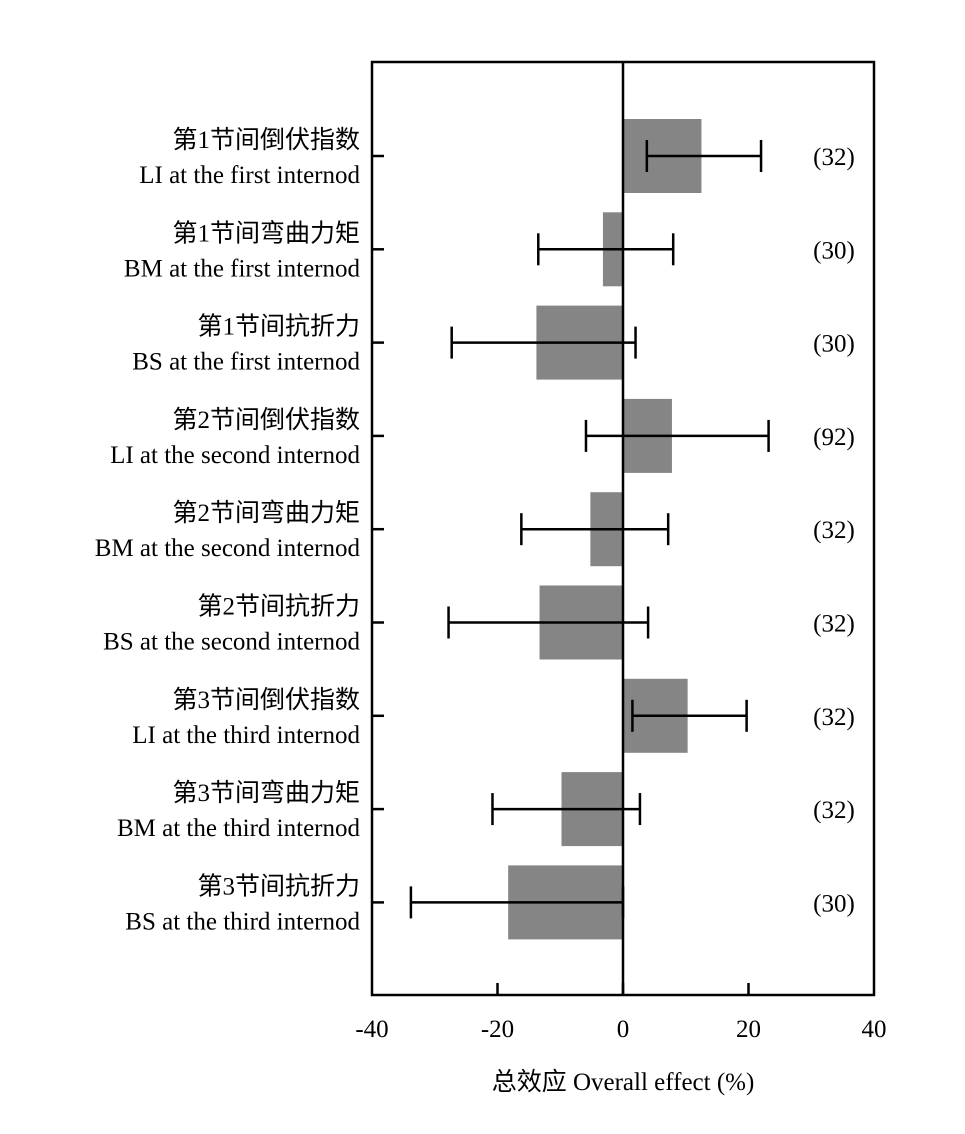 The height and width of the screenshot is (1134, 965). I want to click on category-label-en: BM at the first internod, so click(242, 268).